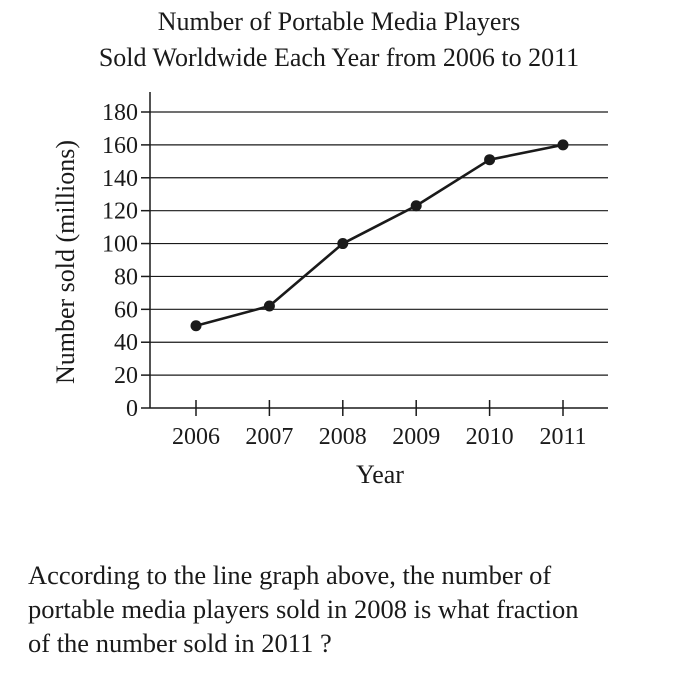 Image resolution: width=678 pixels, height=684 pixels. Describe the element at coordinates (132, 409) in the screenshot. I see `y-tick-label: 0` at that location.